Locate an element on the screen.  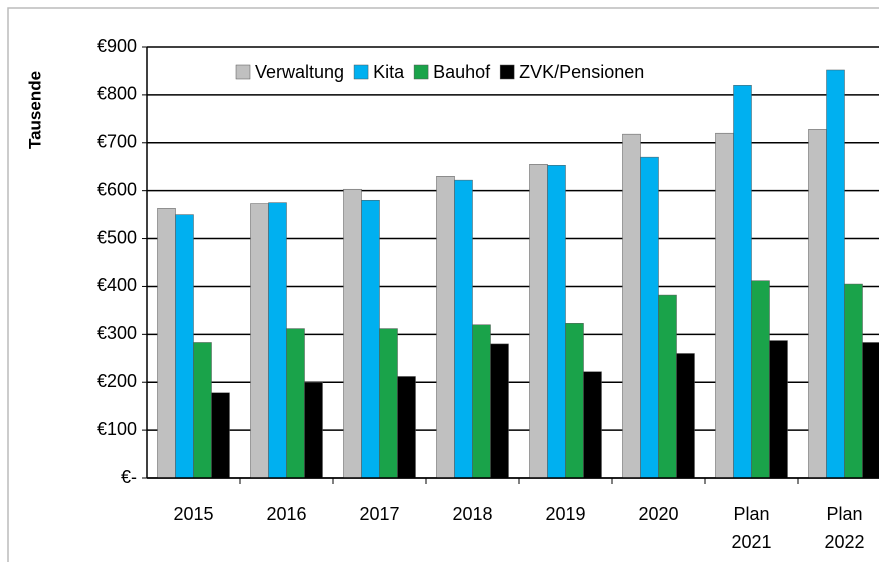
y-tick-label: €300 is located at coordinates (117, 333).